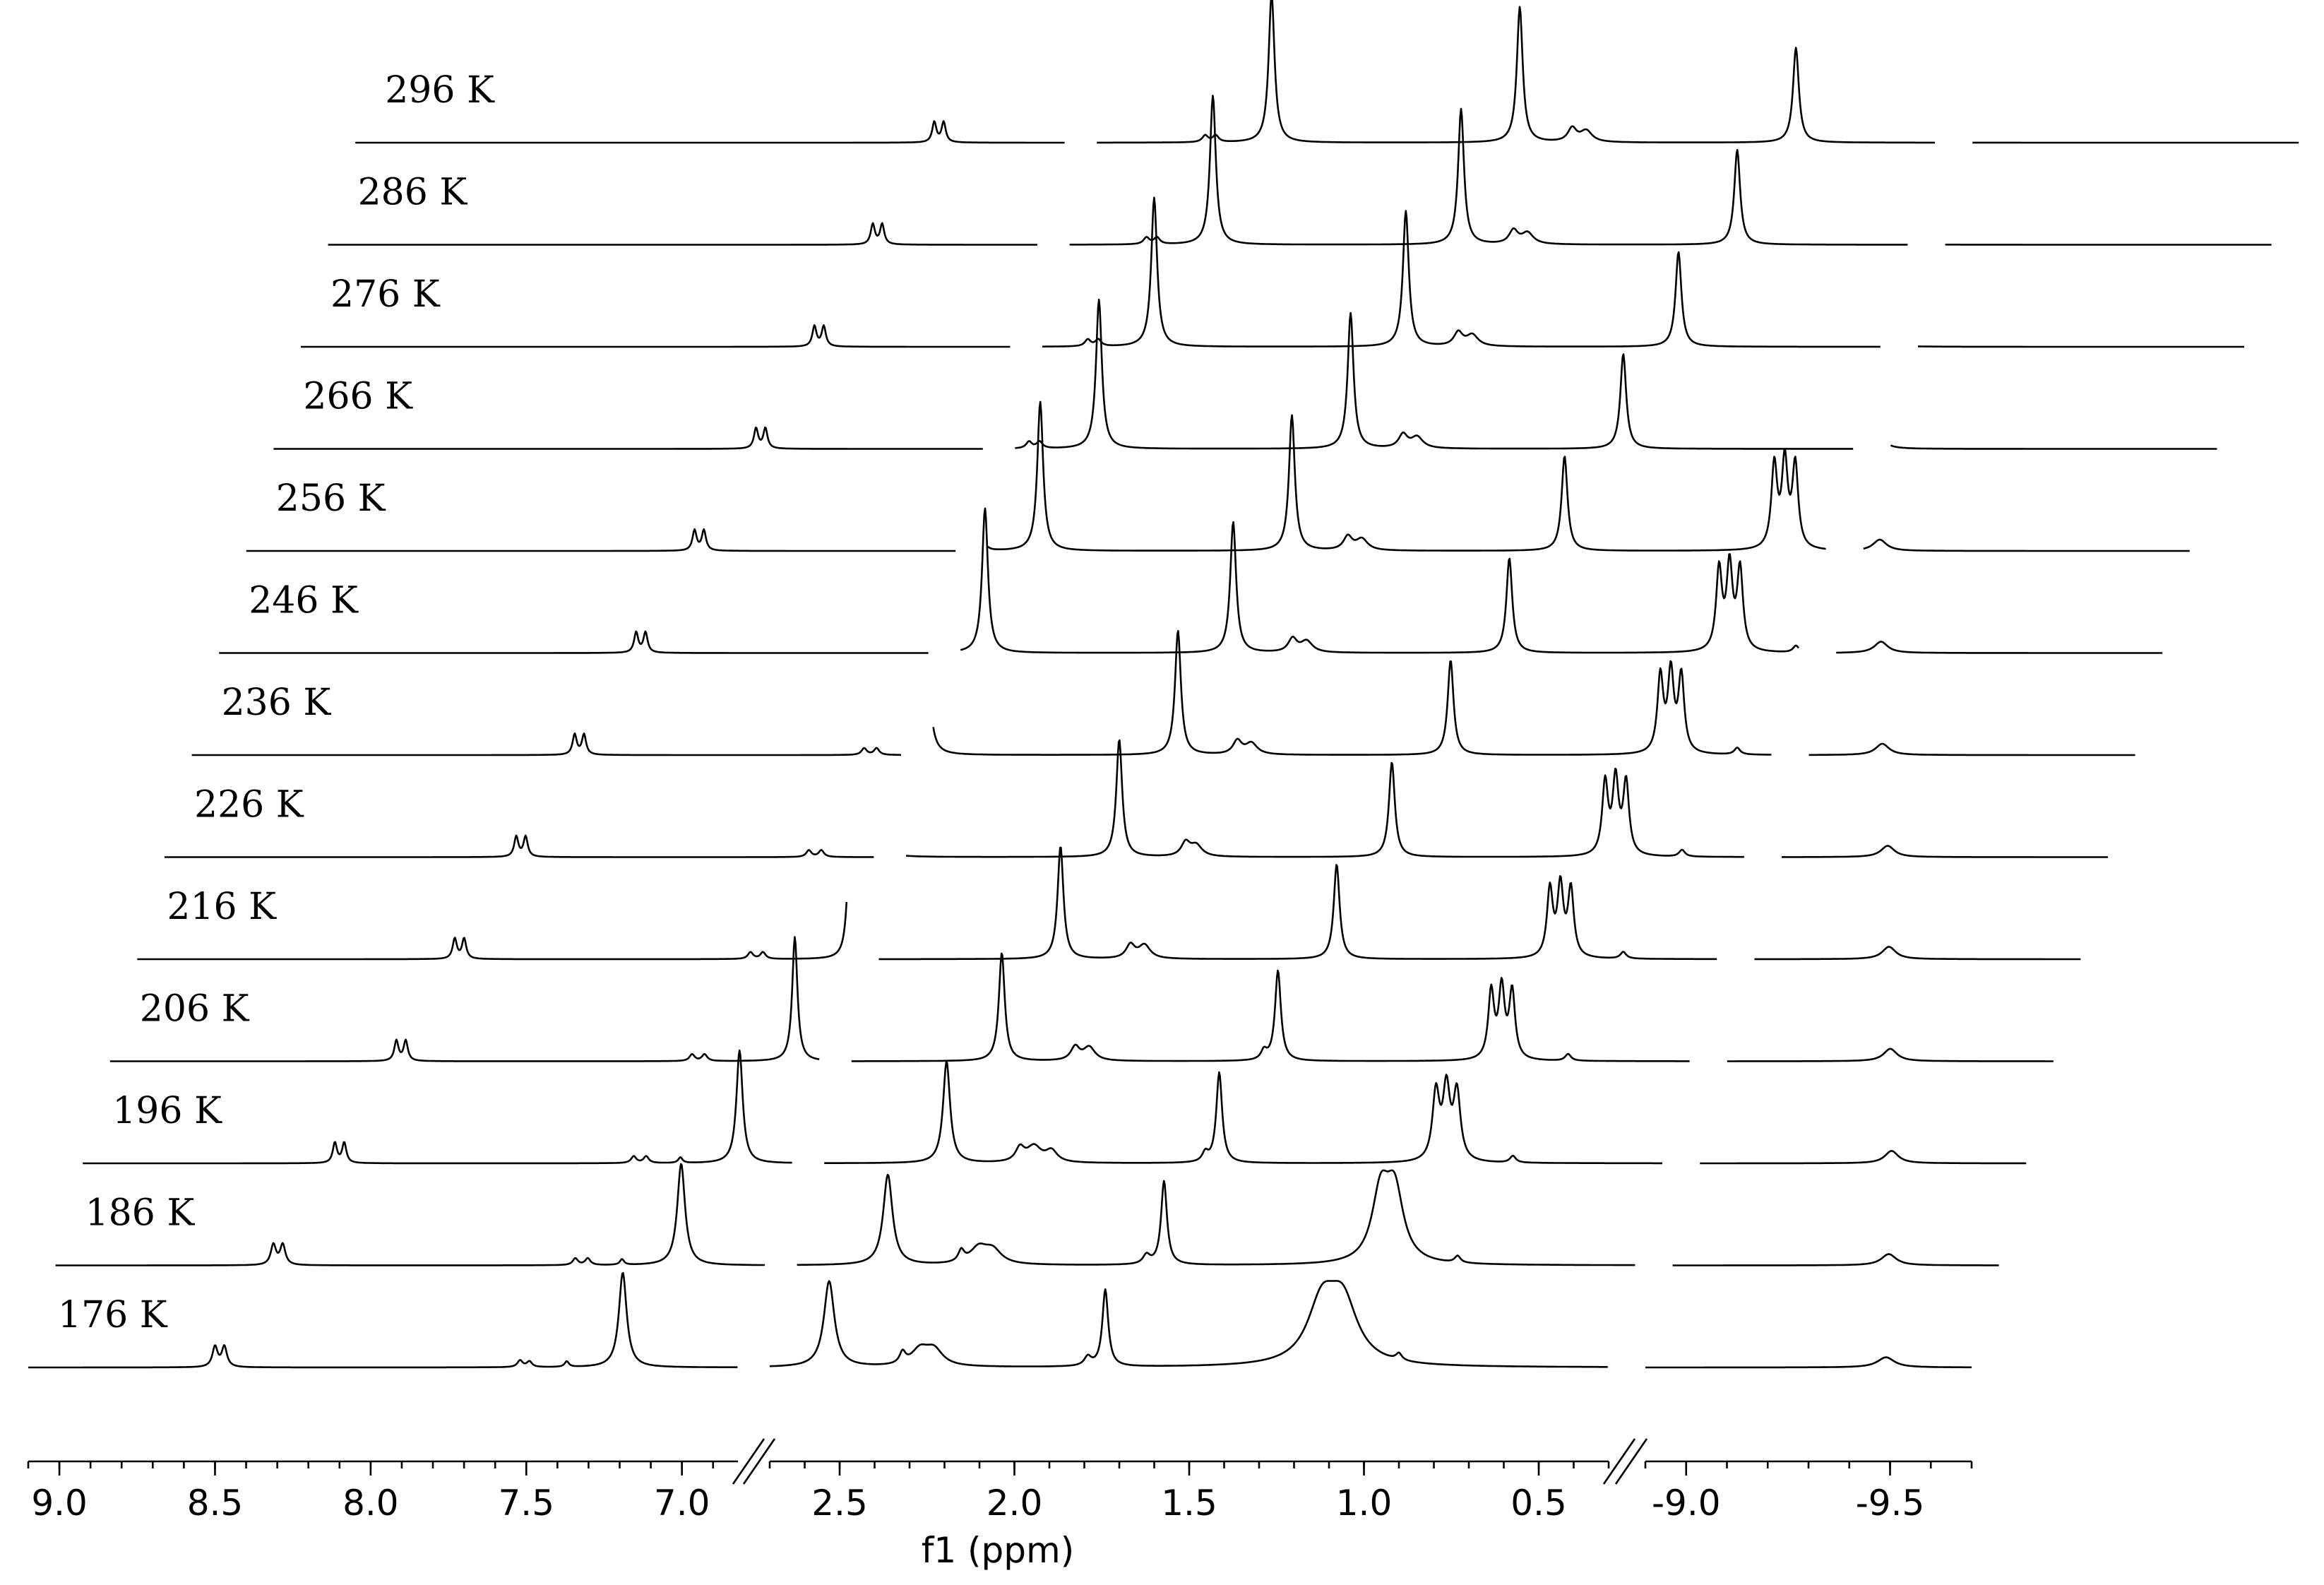  What do you see at coordinates (331, 498) in the screenshot?
I see `temperature-label: 256 K` at bounding box center [331, 498].